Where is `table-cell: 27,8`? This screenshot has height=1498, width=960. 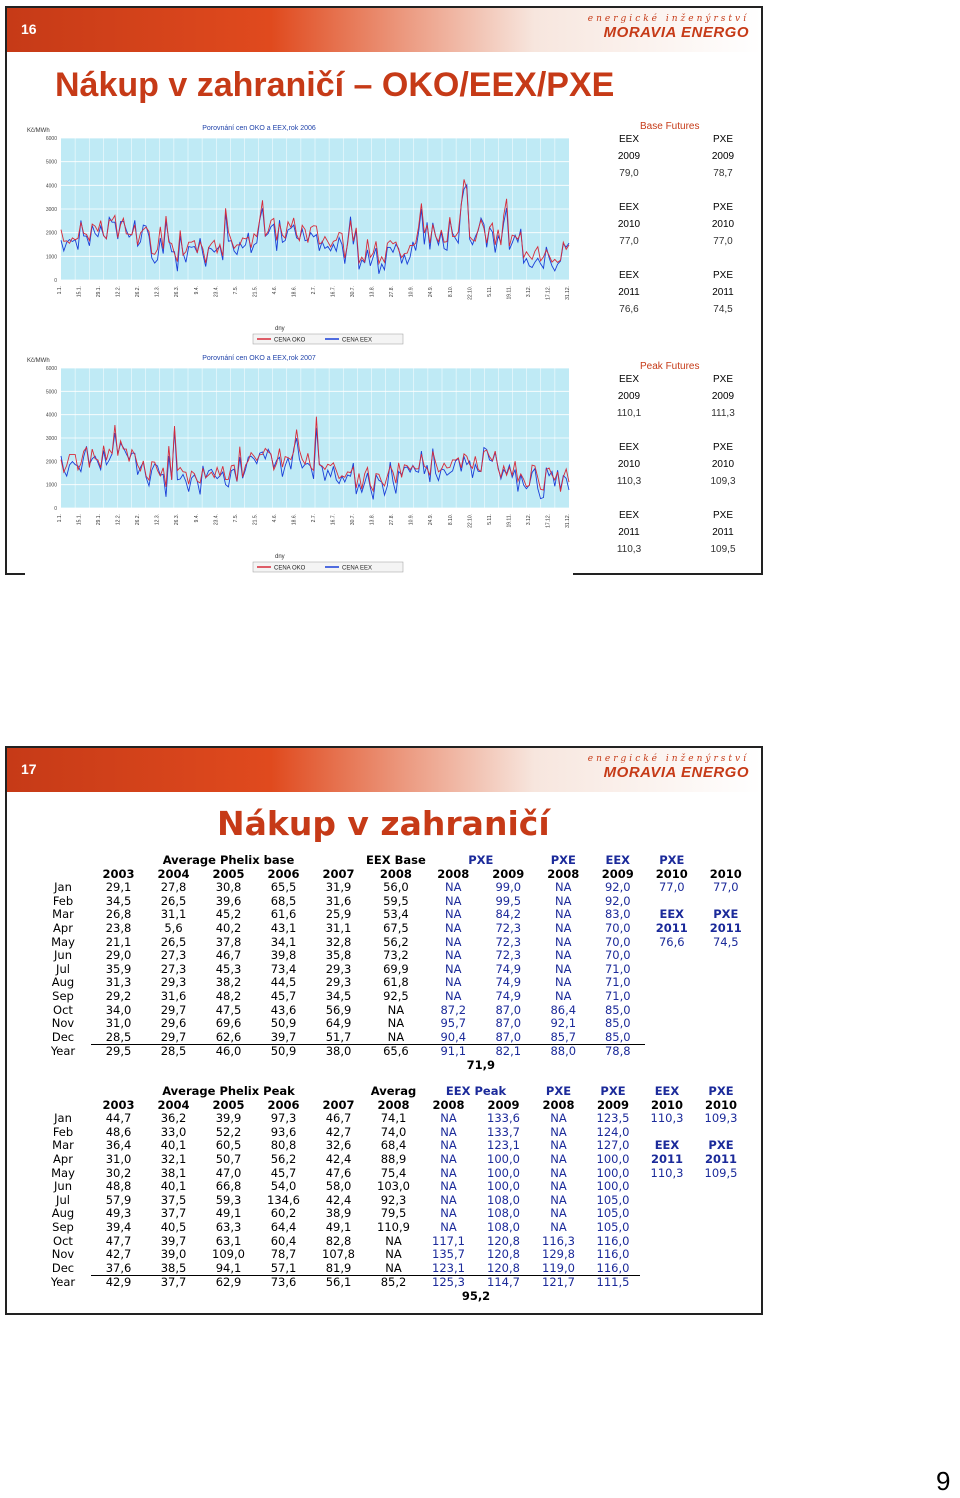 table-cell: 27,8 is located at coordinates (173, 887).